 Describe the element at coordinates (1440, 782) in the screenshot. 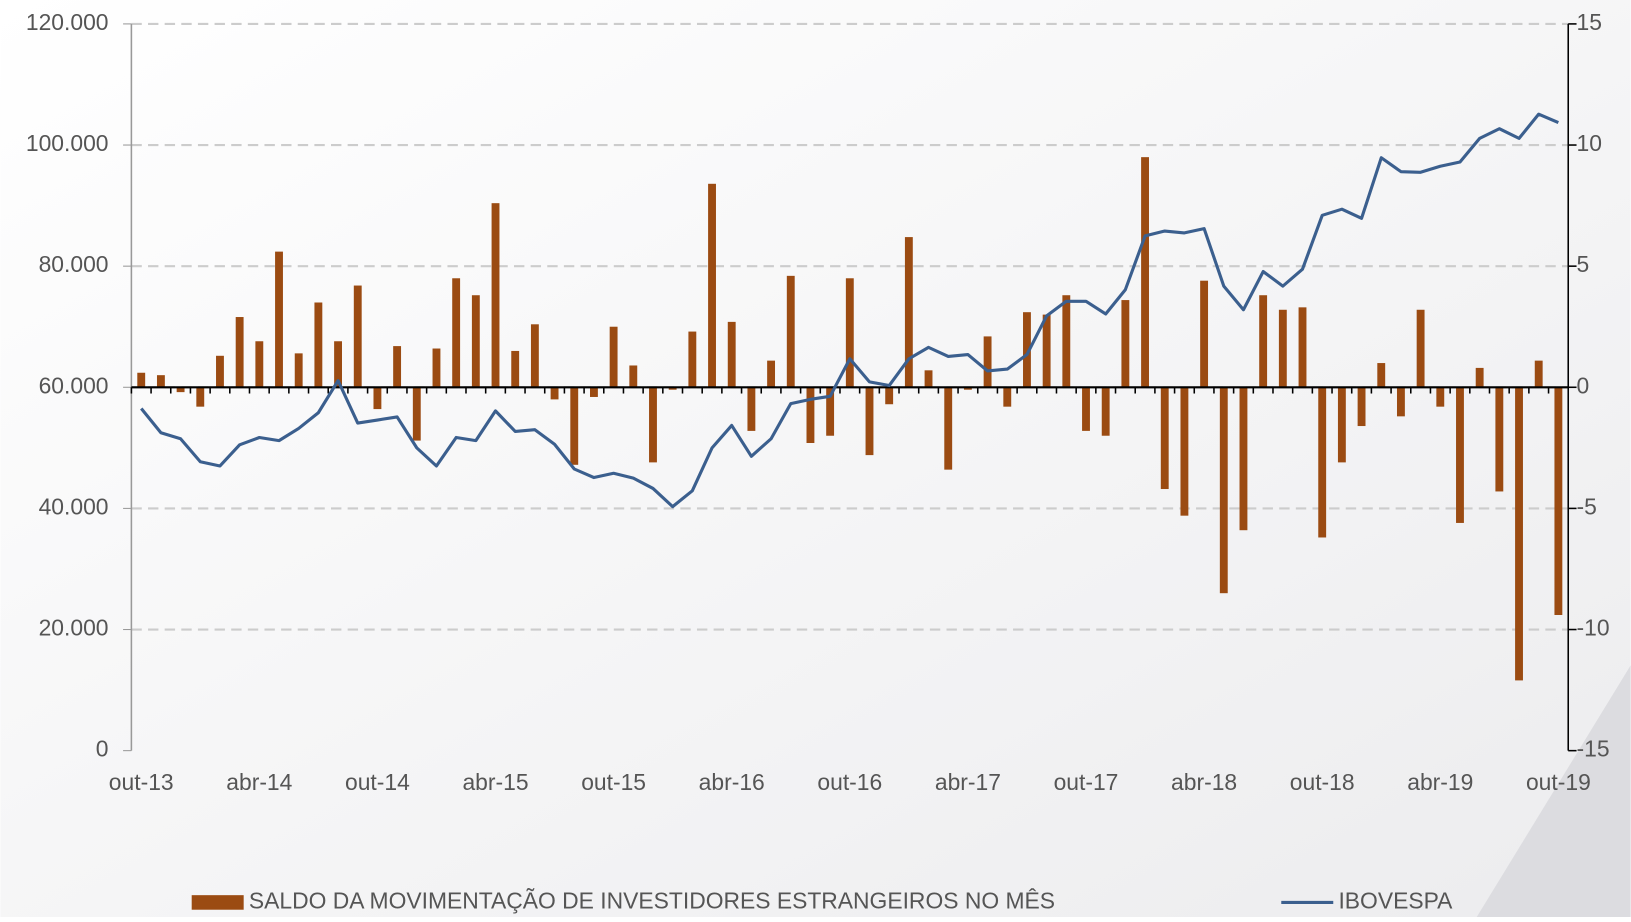

I see `x-tick-label: abr-19` at that location.